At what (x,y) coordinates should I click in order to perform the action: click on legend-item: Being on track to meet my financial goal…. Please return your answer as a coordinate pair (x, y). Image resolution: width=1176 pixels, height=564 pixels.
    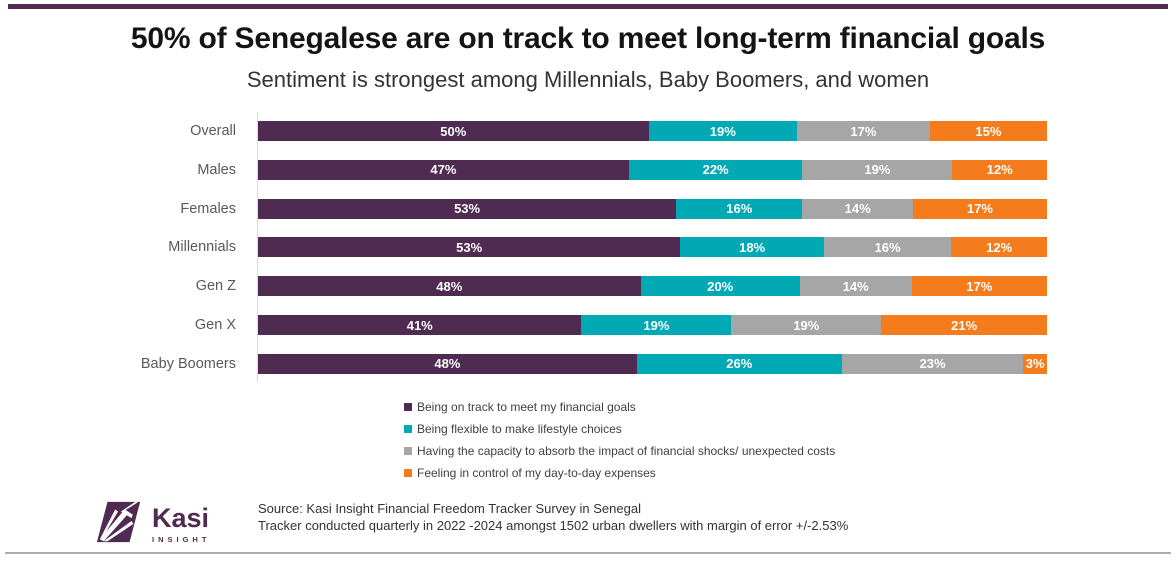
    Looking at the image, I should click on (619, 407).